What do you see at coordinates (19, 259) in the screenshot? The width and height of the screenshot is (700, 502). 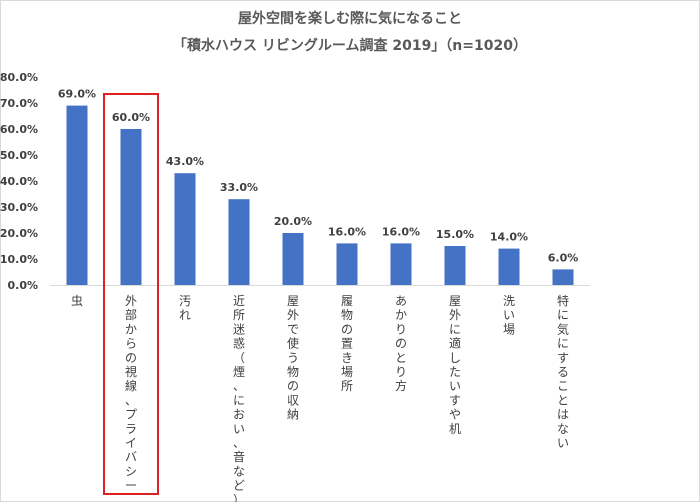 I see `y-tick-label: 10.0%` at bounding box center [19, 259].